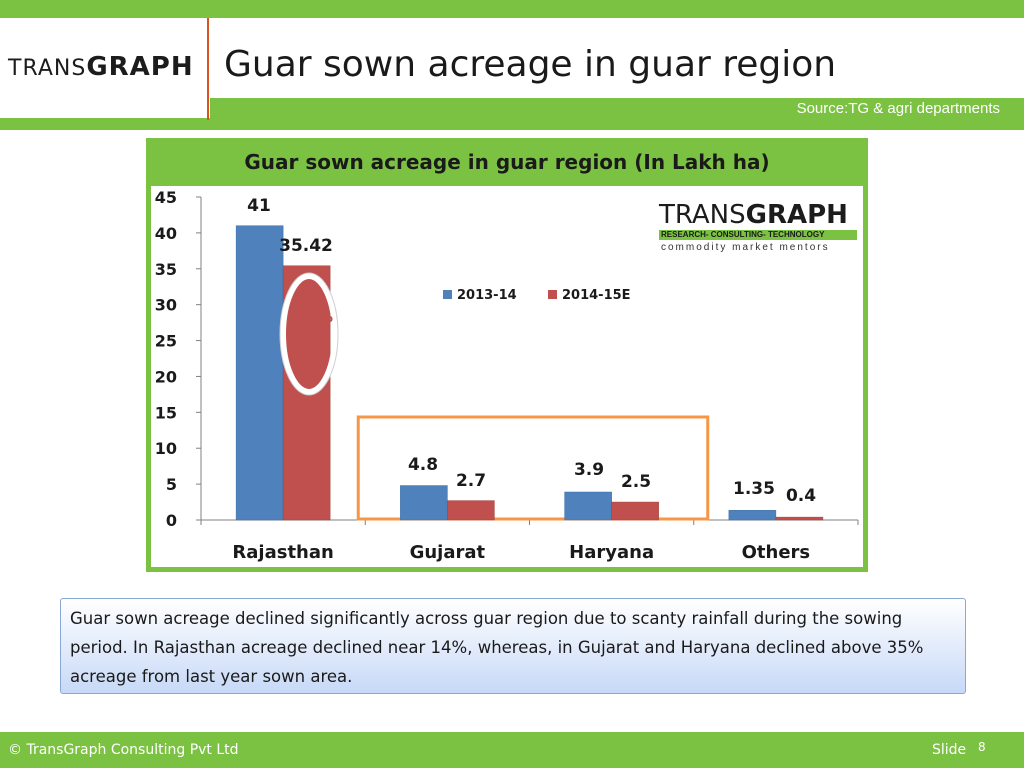 The image size is (1024, 768). I want to click on summary-box, so click(513, 646).